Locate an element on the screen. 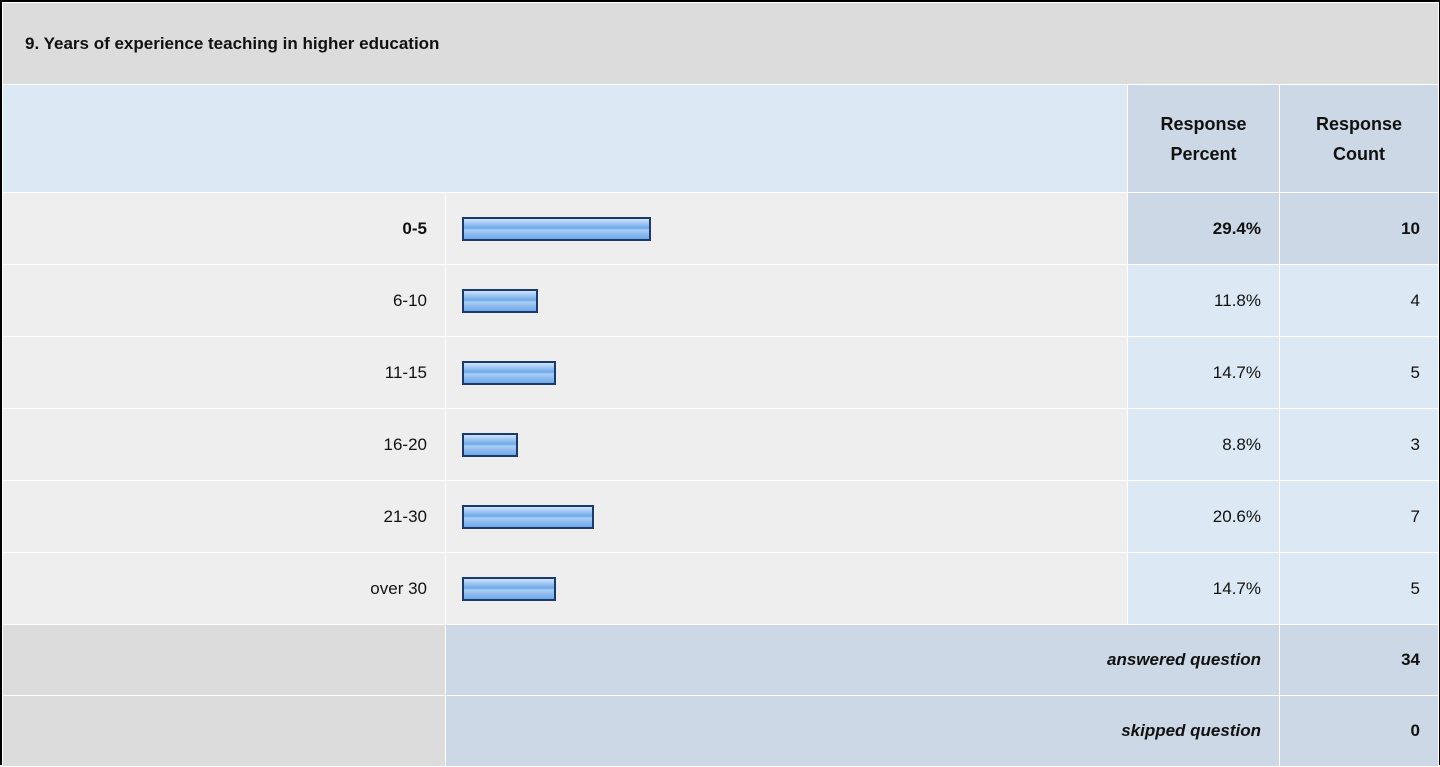 This screenshot has width=1440, height=767. answer-row: 11-15 14.7% 5 is located at coordinates (720, 372).